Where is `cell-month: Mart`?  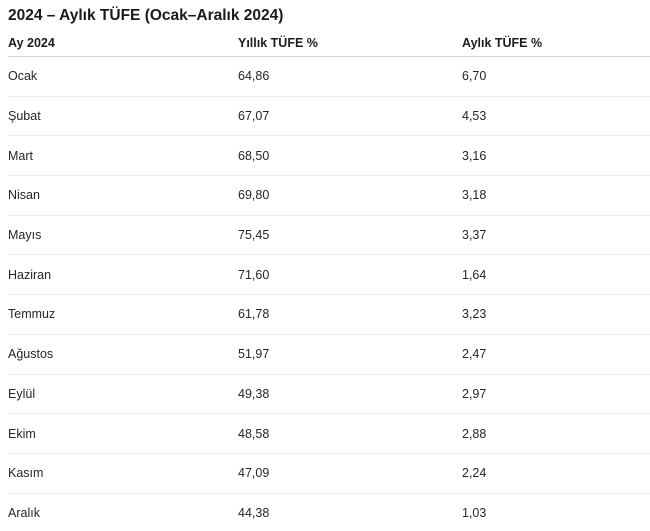
cell-month: Mart is located at coordinates (20, 155).